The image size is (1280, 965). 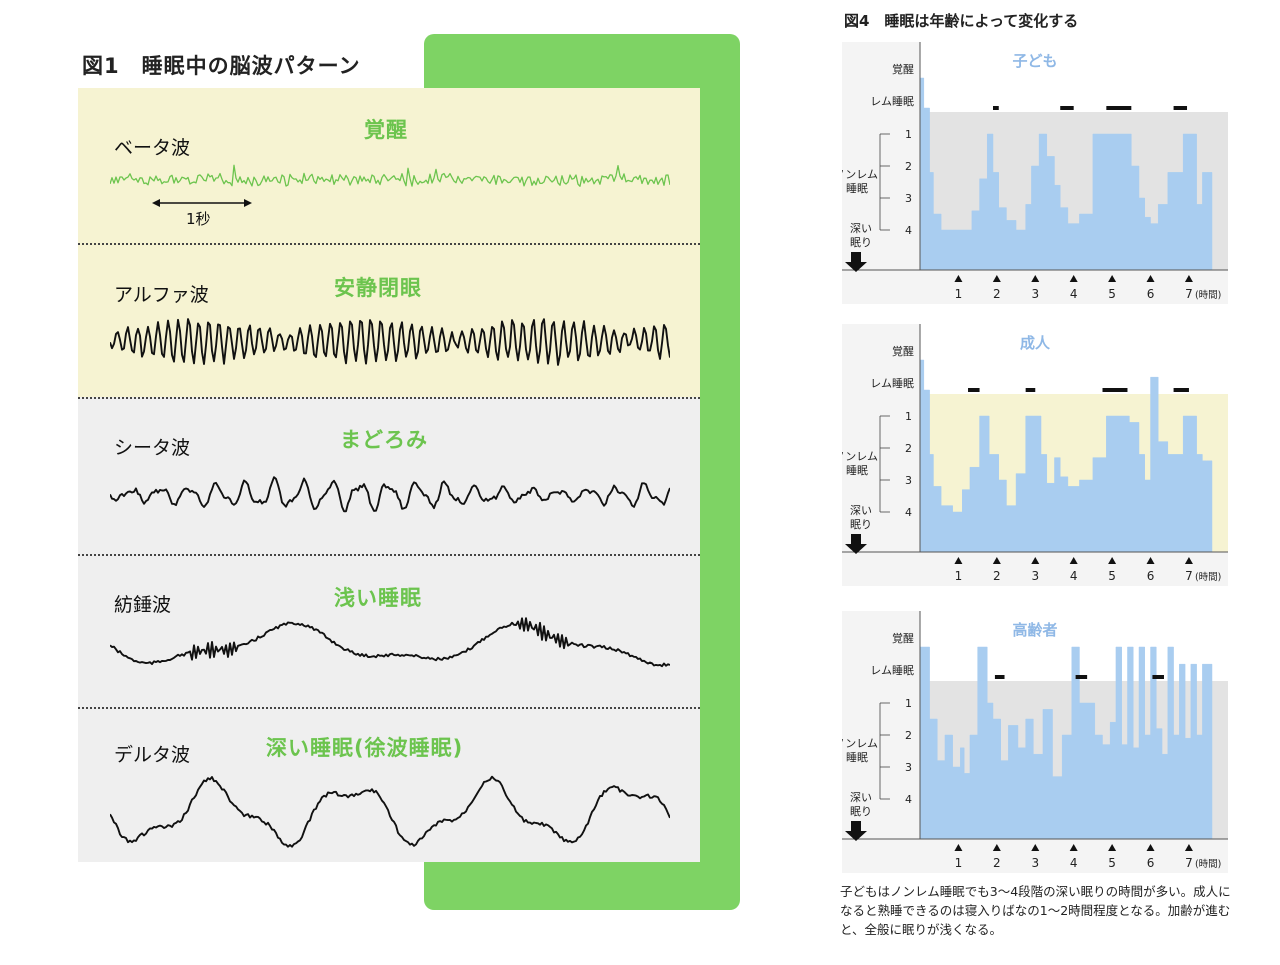 I want to click on rest-state-label: 安静閉眼, so click(x=378, y=288).